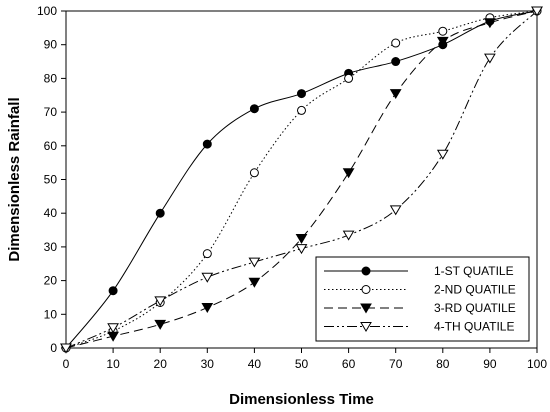  I want to click on y-tick-label: 60, so click(51, 146).